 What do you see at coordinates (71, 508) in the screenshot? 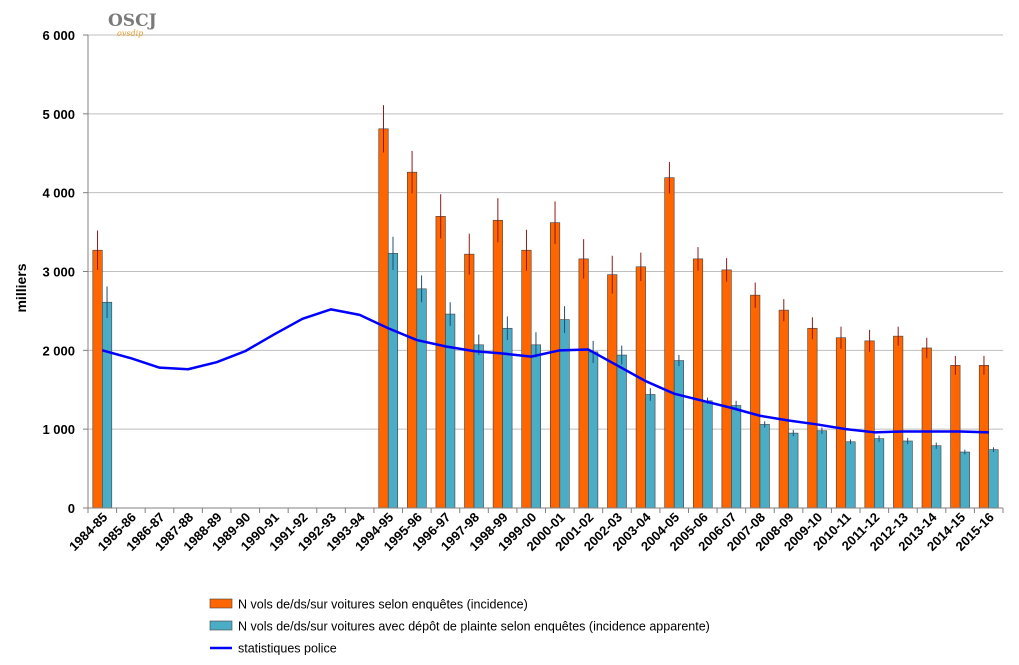
I see `y-tick-label: 0` at bounding box center [71, 508].